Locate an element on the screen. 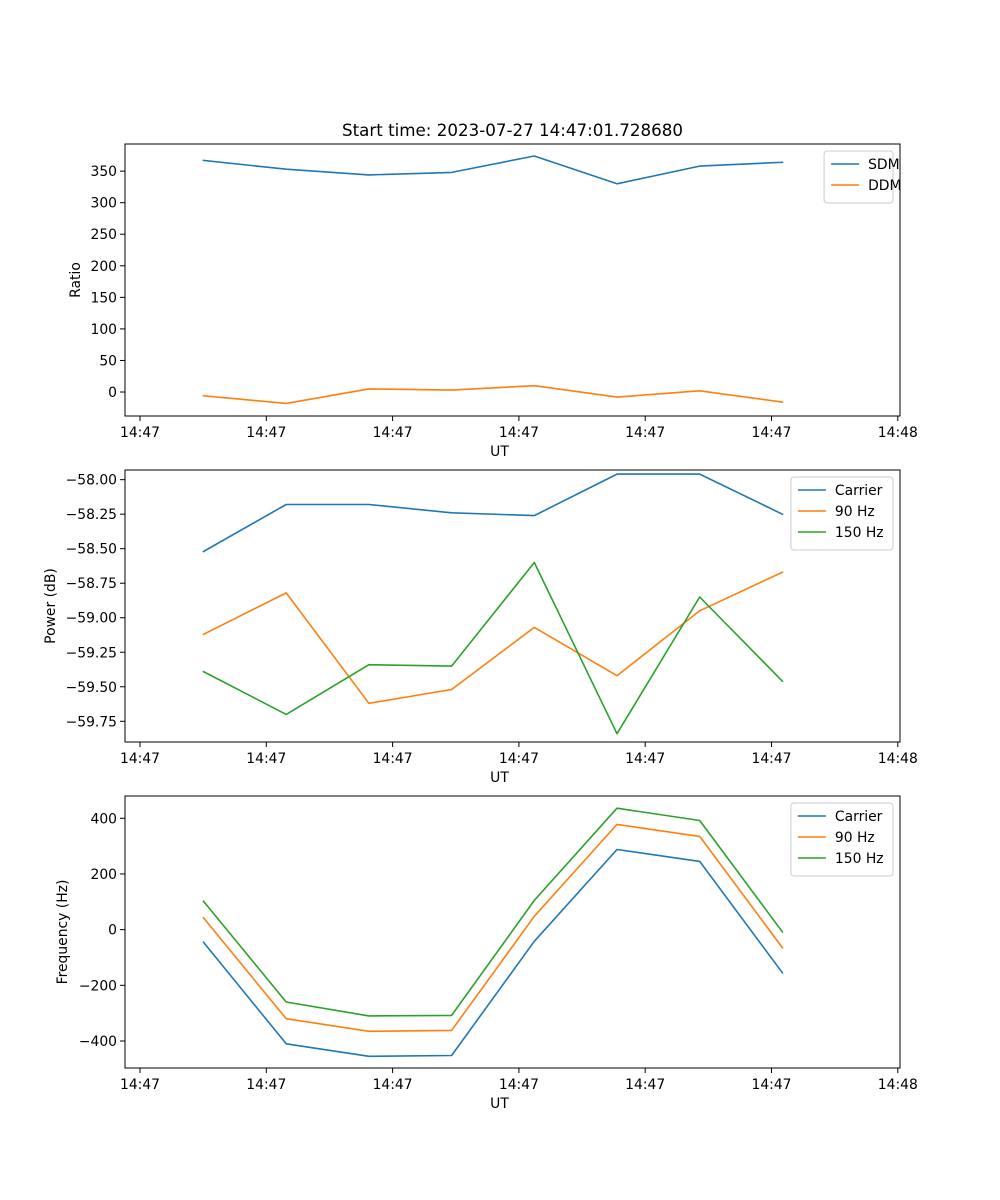  y-tick-label: 350 is located at coordinates (103, 172).